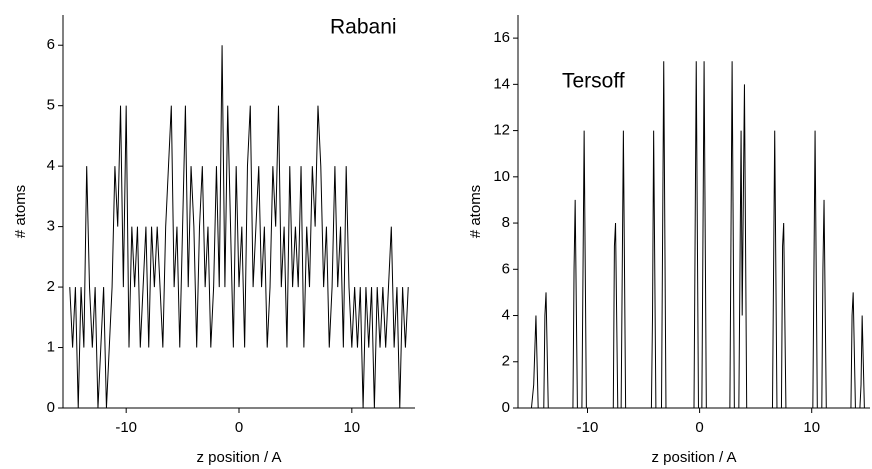 The width and height of the screenshot is (872, 469). I want to click on y-tick-label: 1, so click(51, 347).